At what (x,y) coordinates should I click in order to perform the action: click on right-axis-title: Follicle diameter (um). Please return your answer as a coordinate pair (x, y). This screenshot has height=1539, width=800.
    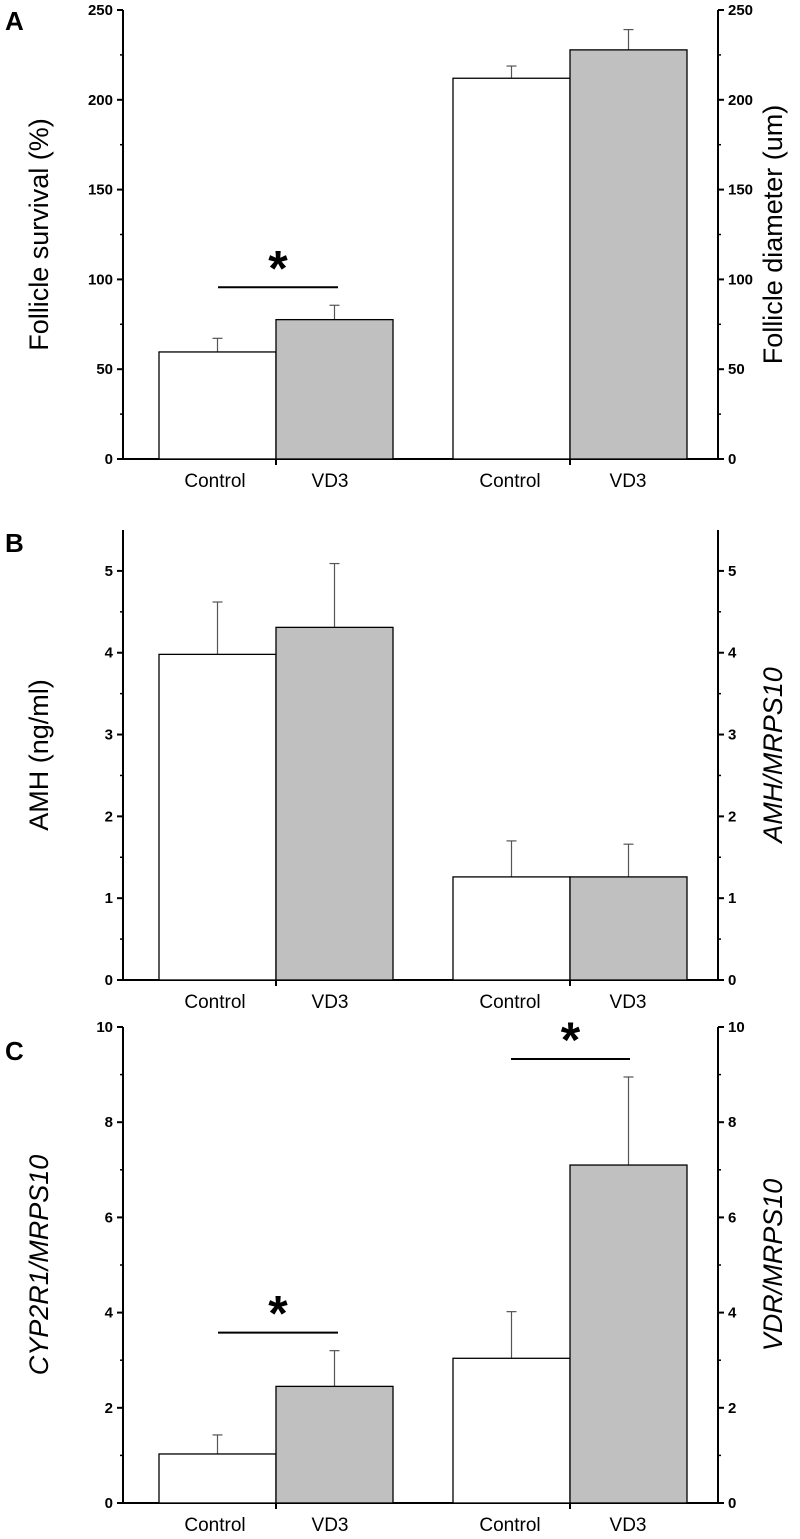
    Looking at the image, I should click on (773, 235).